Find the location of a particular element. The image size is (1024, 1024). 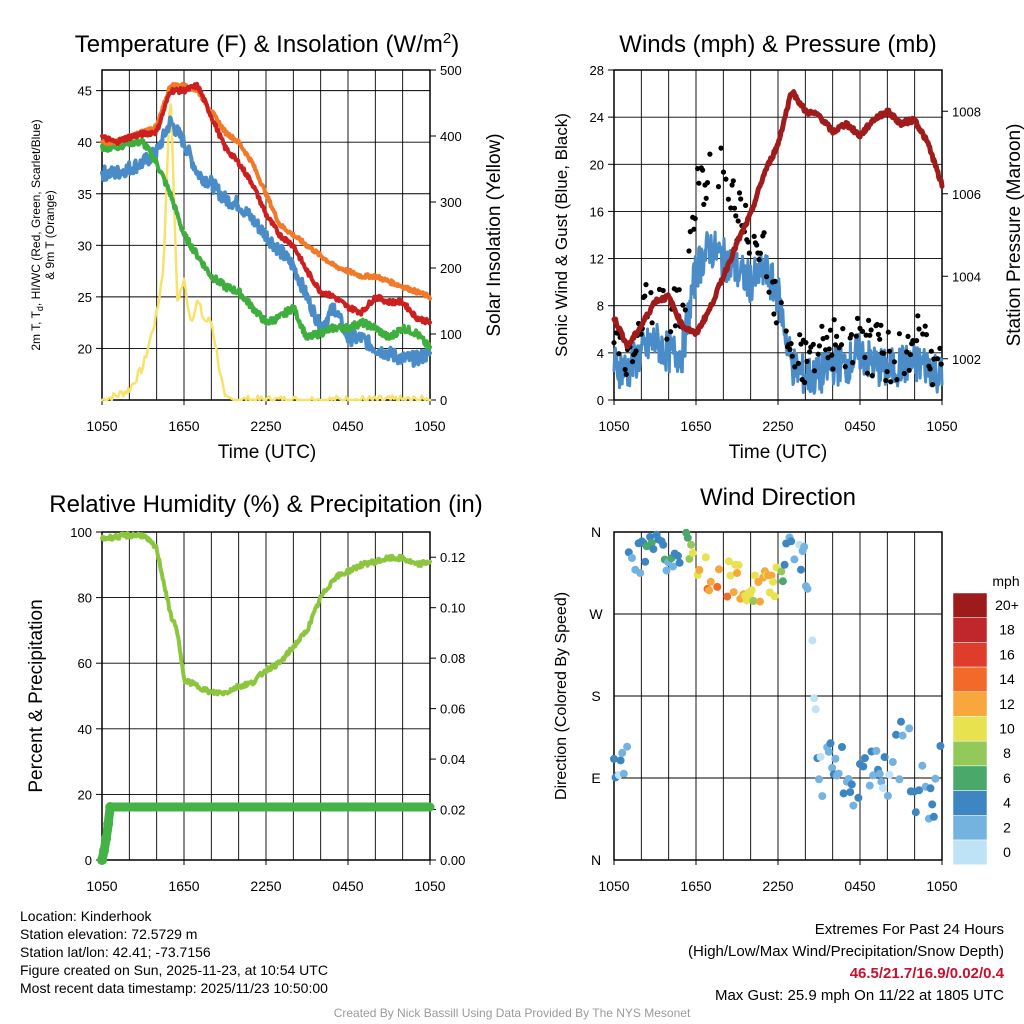

legend-label: 2 is located at coordinates (1007, 827).